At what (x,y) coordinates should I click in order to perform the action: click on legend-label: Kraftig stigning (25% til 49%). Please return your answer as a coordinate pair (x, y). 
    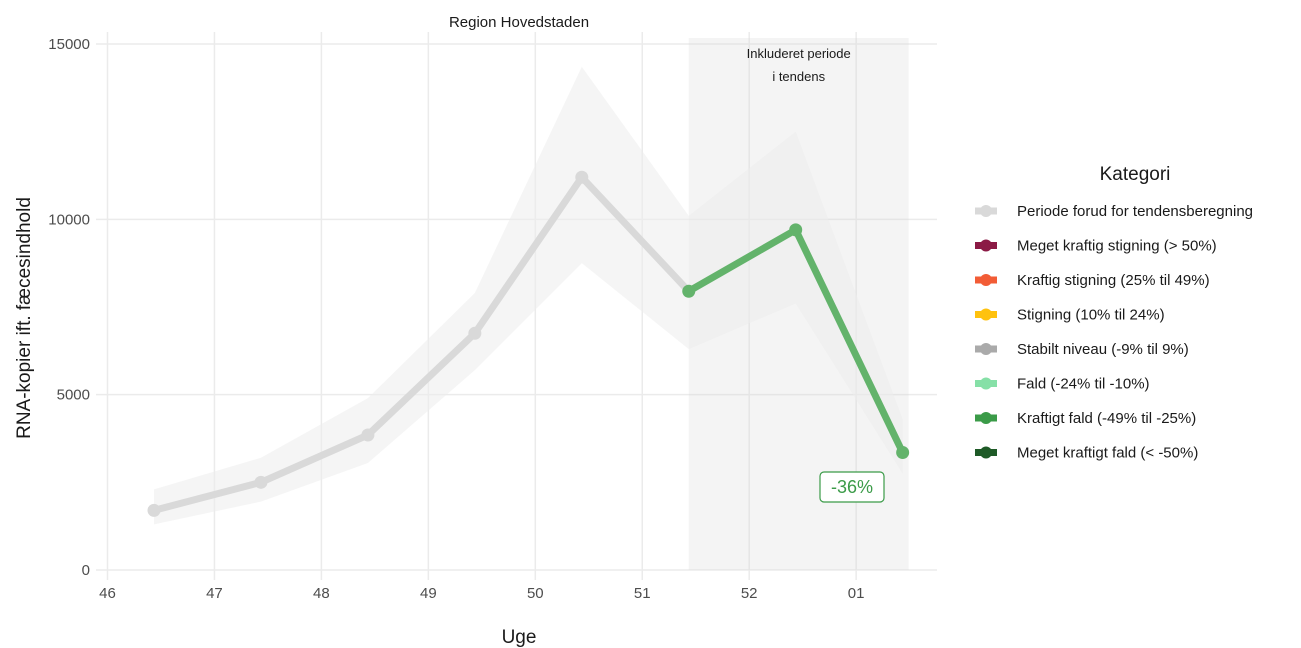
    Looking at the image, I should click on (1113, 280).